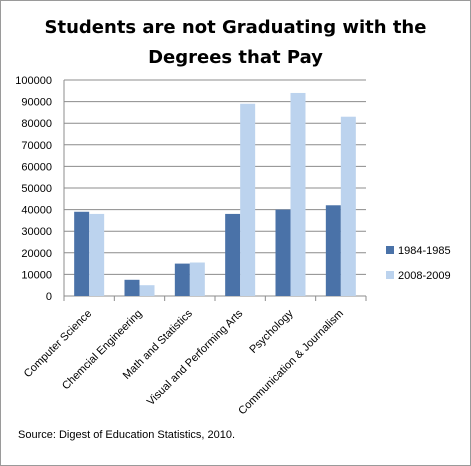 This screenshot has width=471, height=466. Describe the element at coordinates (36, 275) in the screenshot. I see `y-tick-label: 10000` at that location.